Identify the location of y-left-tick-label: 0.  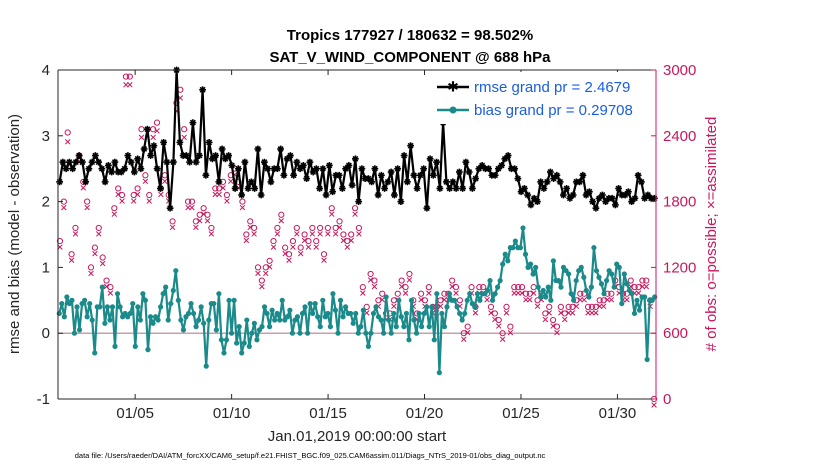
(46, 333).